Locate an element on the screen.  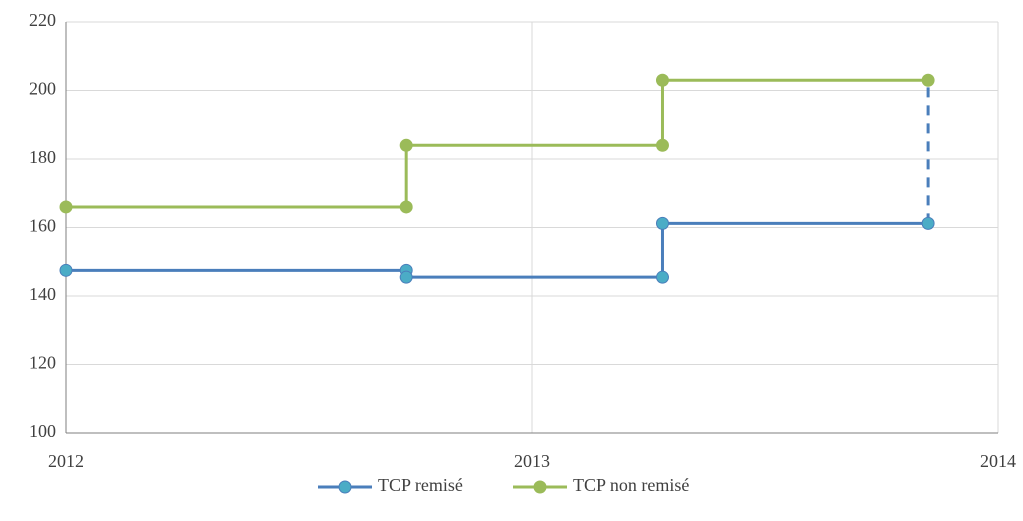
y-tick-label: 160 is located at coordinates (42, 226).